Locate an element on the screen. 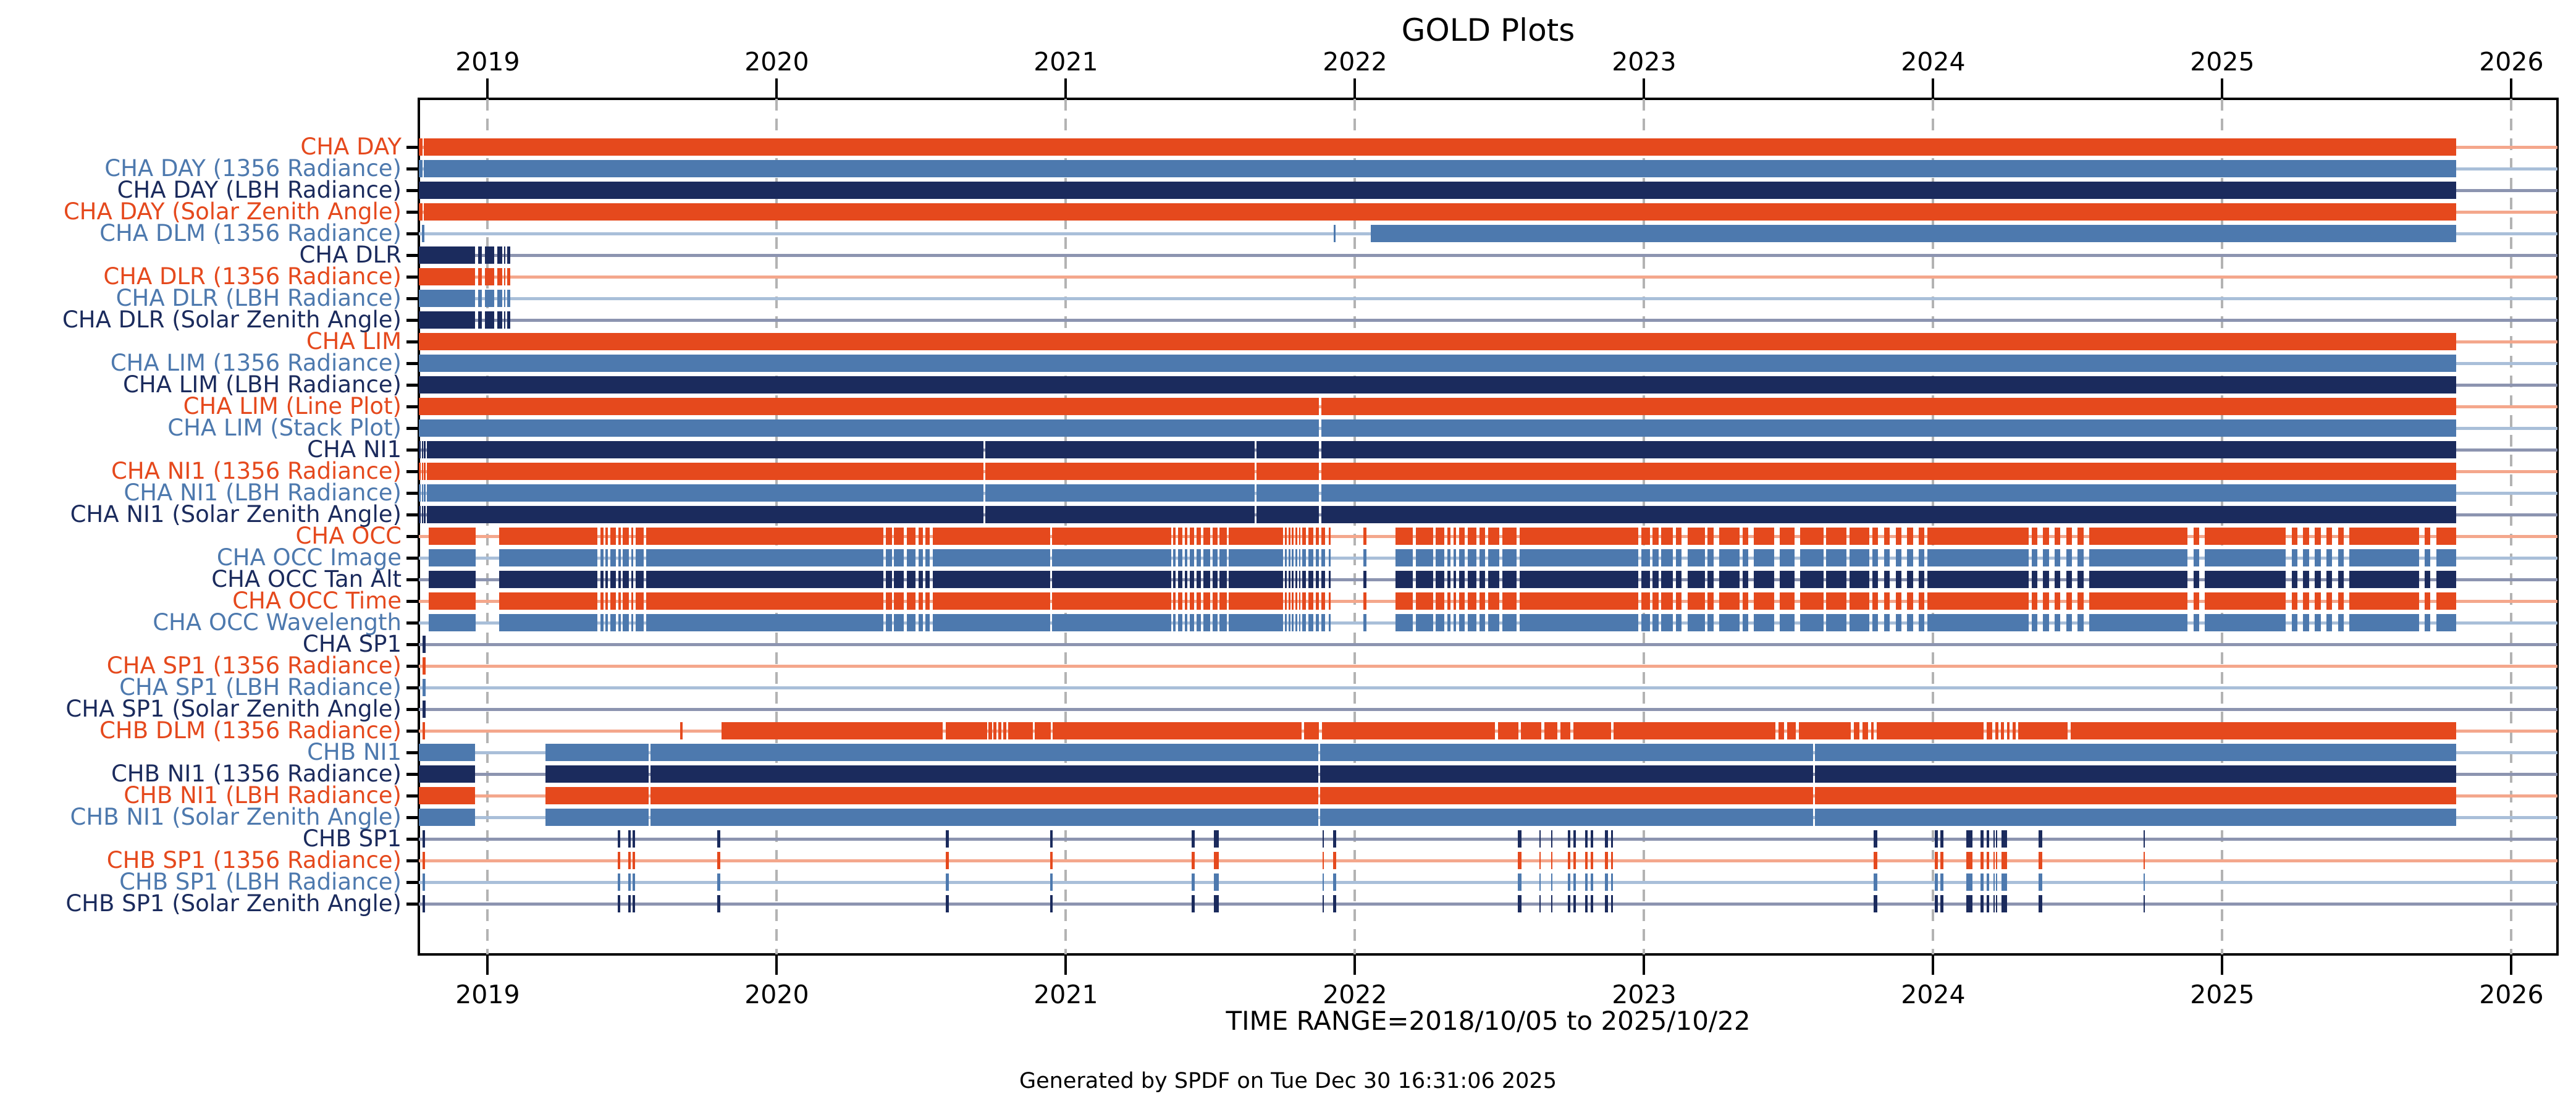 The width and height of the screenshot is (2576, 1107). row-baseline-cha-sp1 is located at coordinates (1488, 644).